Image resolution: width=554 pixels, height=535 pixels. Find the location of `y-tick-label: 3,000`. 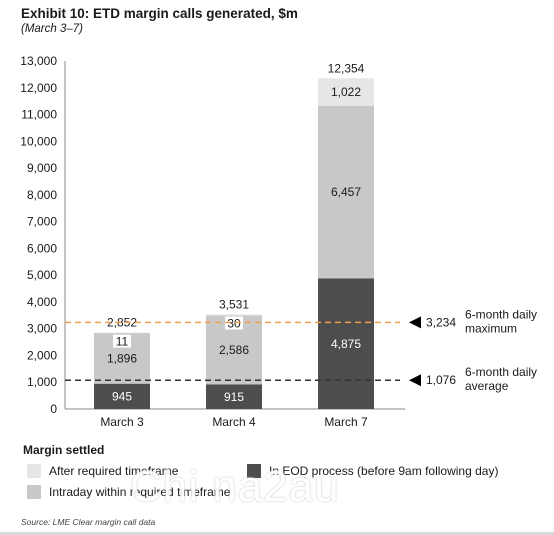

y-tick-label: 3,000 is located at coordinates (42, 329).